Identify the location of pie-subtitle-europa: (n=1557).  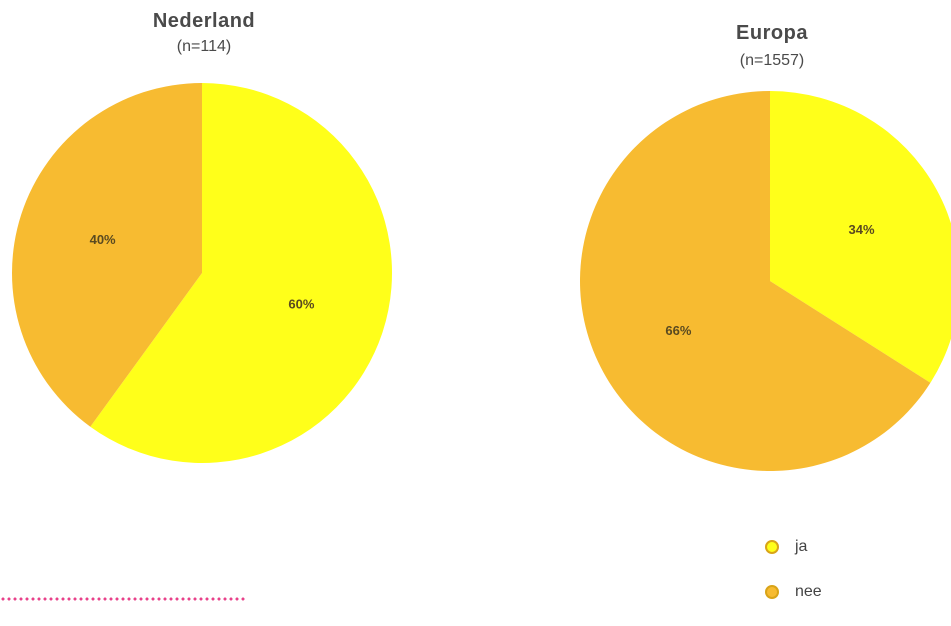
(772, 60).